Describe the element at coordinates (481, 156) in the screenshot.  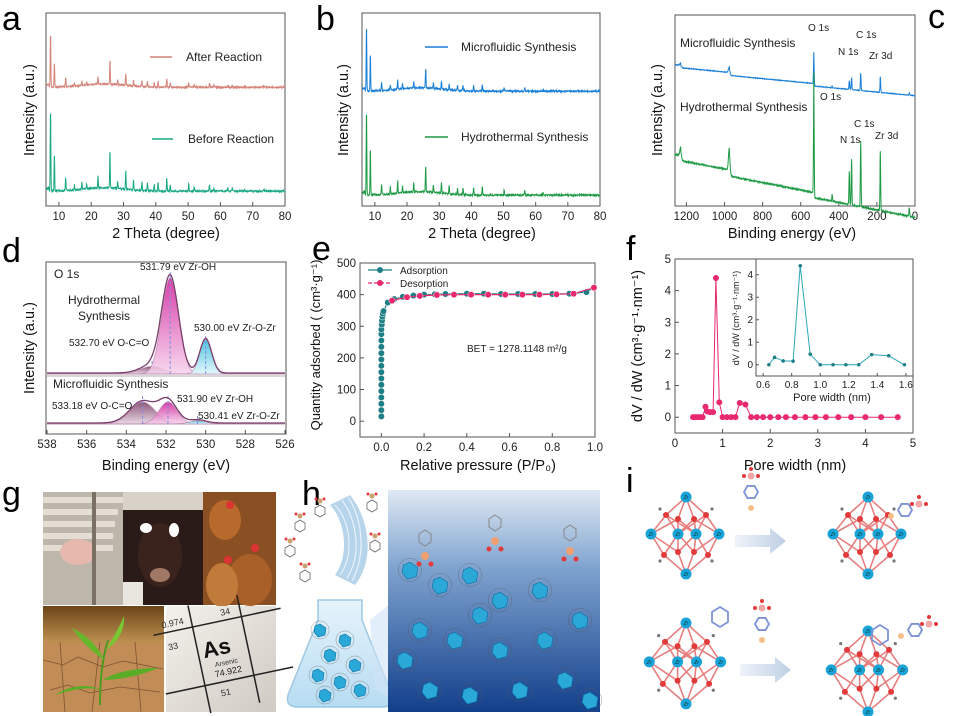
I see `series-line-hydrothermal-synthesis` at that location.